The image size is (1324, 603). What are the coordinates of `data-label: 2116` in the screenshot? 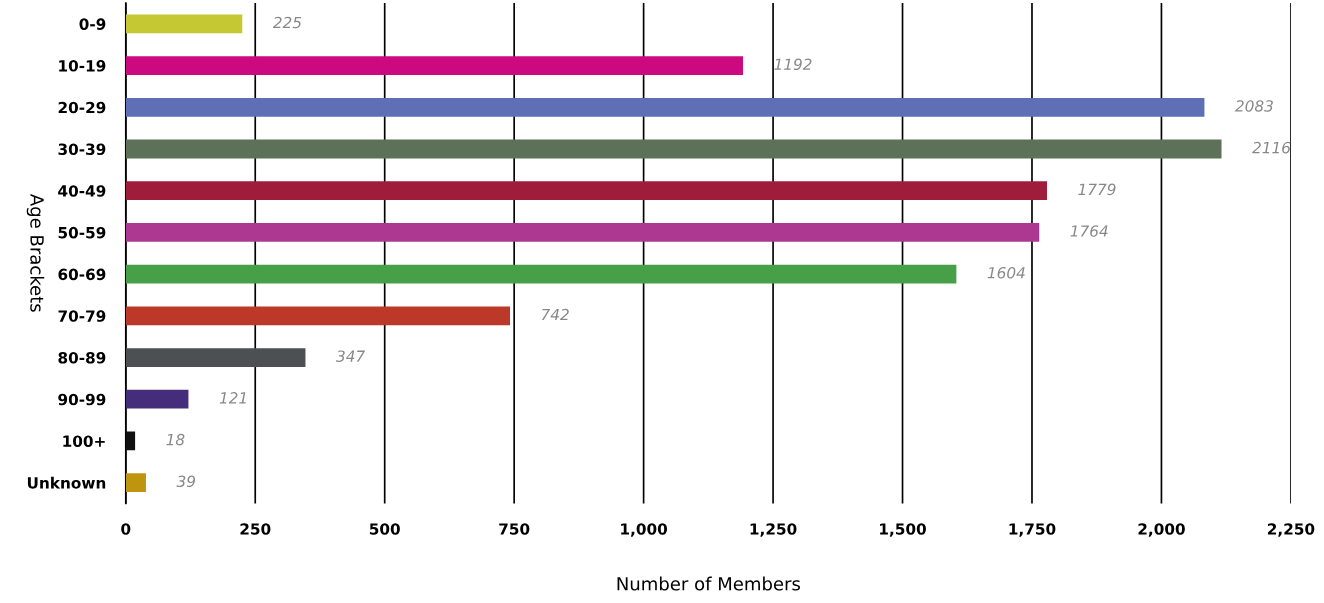 It's located at (1271, 147).